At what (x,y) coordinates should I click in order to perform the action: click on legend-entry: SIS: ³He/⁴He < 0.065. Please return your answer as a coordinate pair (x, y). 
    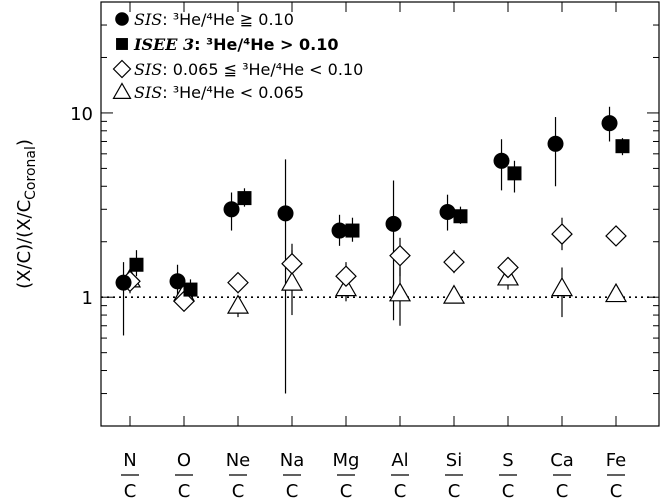
    Looking at the image, I should click on (208, 92).